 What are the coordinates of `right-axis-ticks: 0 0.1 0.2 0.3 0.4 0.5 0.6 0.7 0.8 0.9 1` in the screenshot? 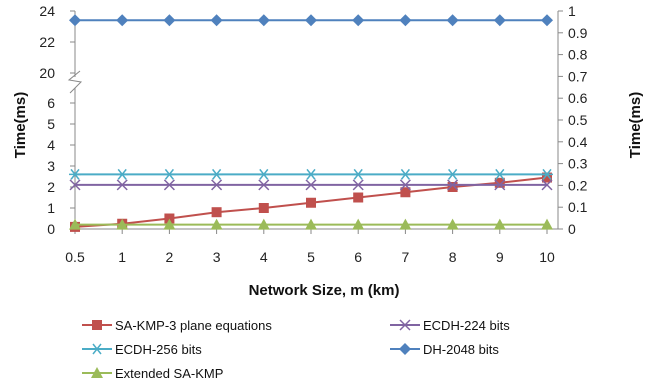 It's located at (573, 120).